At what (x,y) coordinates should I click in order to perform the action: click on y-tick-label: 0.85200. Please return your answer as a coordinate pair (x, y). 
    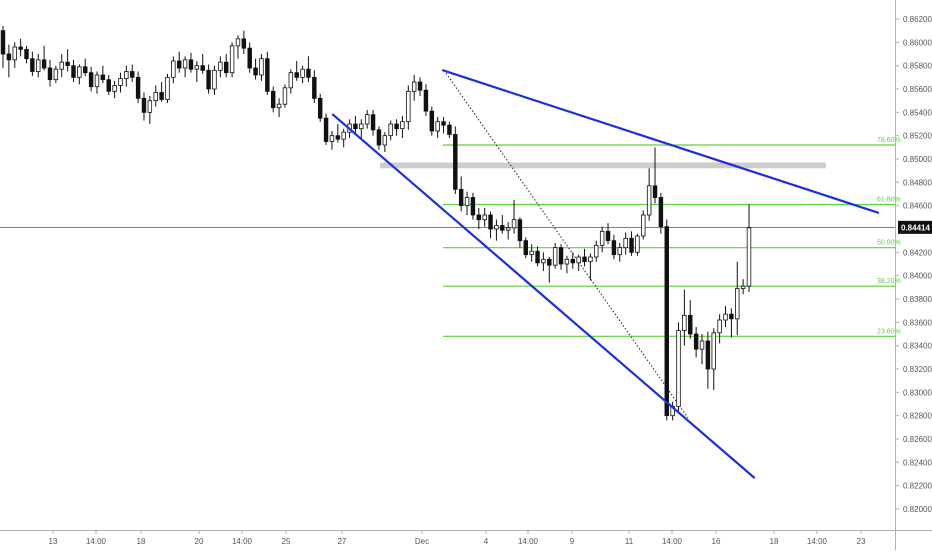
    Looking at the image, I should click on (917, 136).